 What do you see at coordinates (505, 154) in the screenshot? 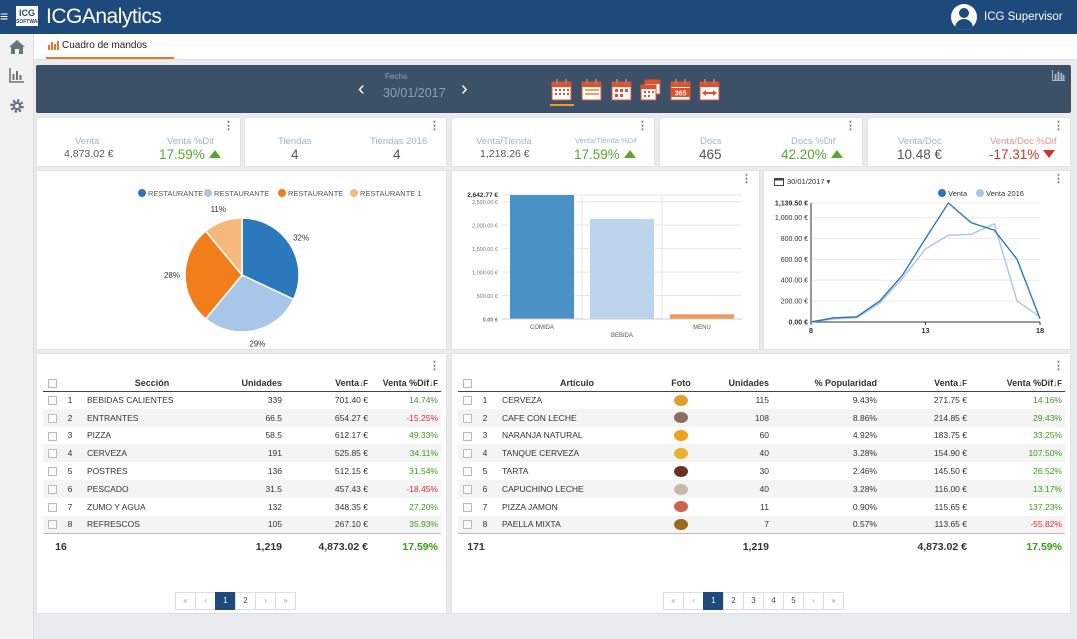
I see `kpi-value: 1,218.26 €` at bounding box center [505, 154].